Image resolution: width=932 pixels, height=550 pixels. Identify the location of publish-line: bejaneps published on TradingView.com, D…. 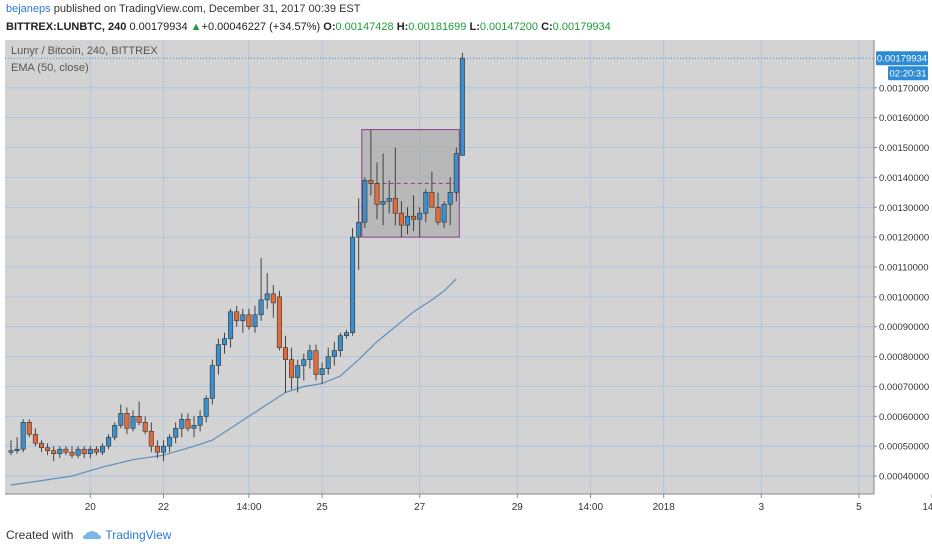
(183, 9).